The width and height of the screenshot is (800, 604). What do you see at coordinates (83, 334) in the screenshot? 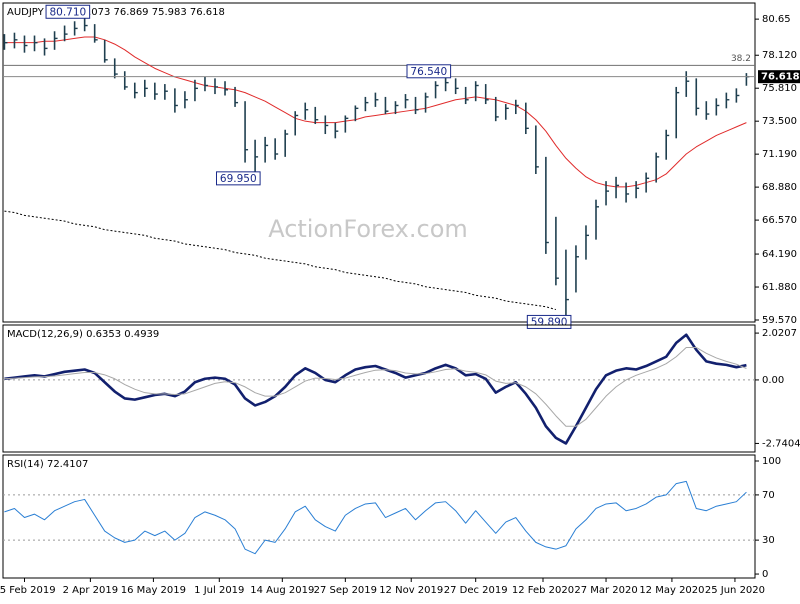
I see `pane-title: MACD(12,26,9) 0.6353 0.4939` at bounding box center [83, 334].